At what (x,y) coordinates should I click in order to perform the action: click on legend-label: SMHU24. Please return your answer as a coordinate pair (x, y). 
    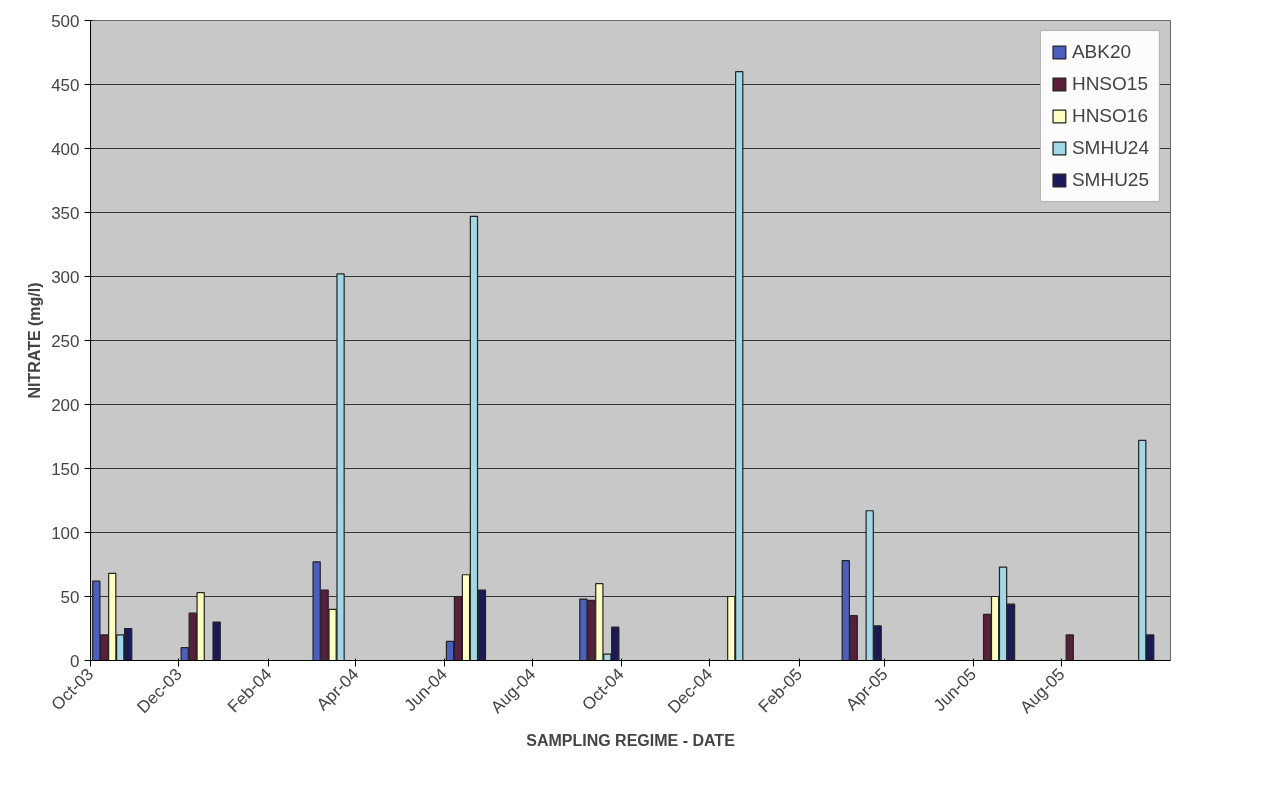
    Looking at the image, I should click on (1110, 148).